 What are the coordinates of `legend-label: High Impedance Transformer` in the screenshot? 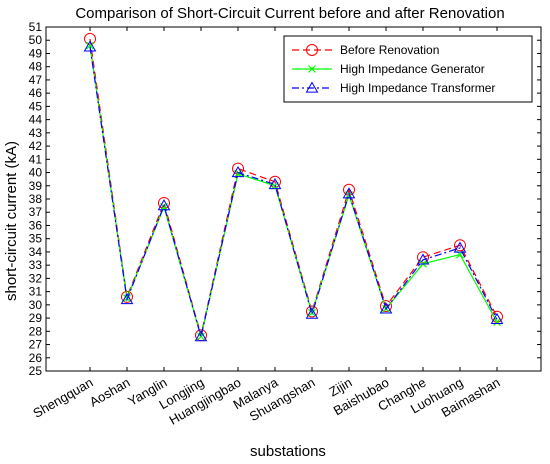 It's located at (417, 88).